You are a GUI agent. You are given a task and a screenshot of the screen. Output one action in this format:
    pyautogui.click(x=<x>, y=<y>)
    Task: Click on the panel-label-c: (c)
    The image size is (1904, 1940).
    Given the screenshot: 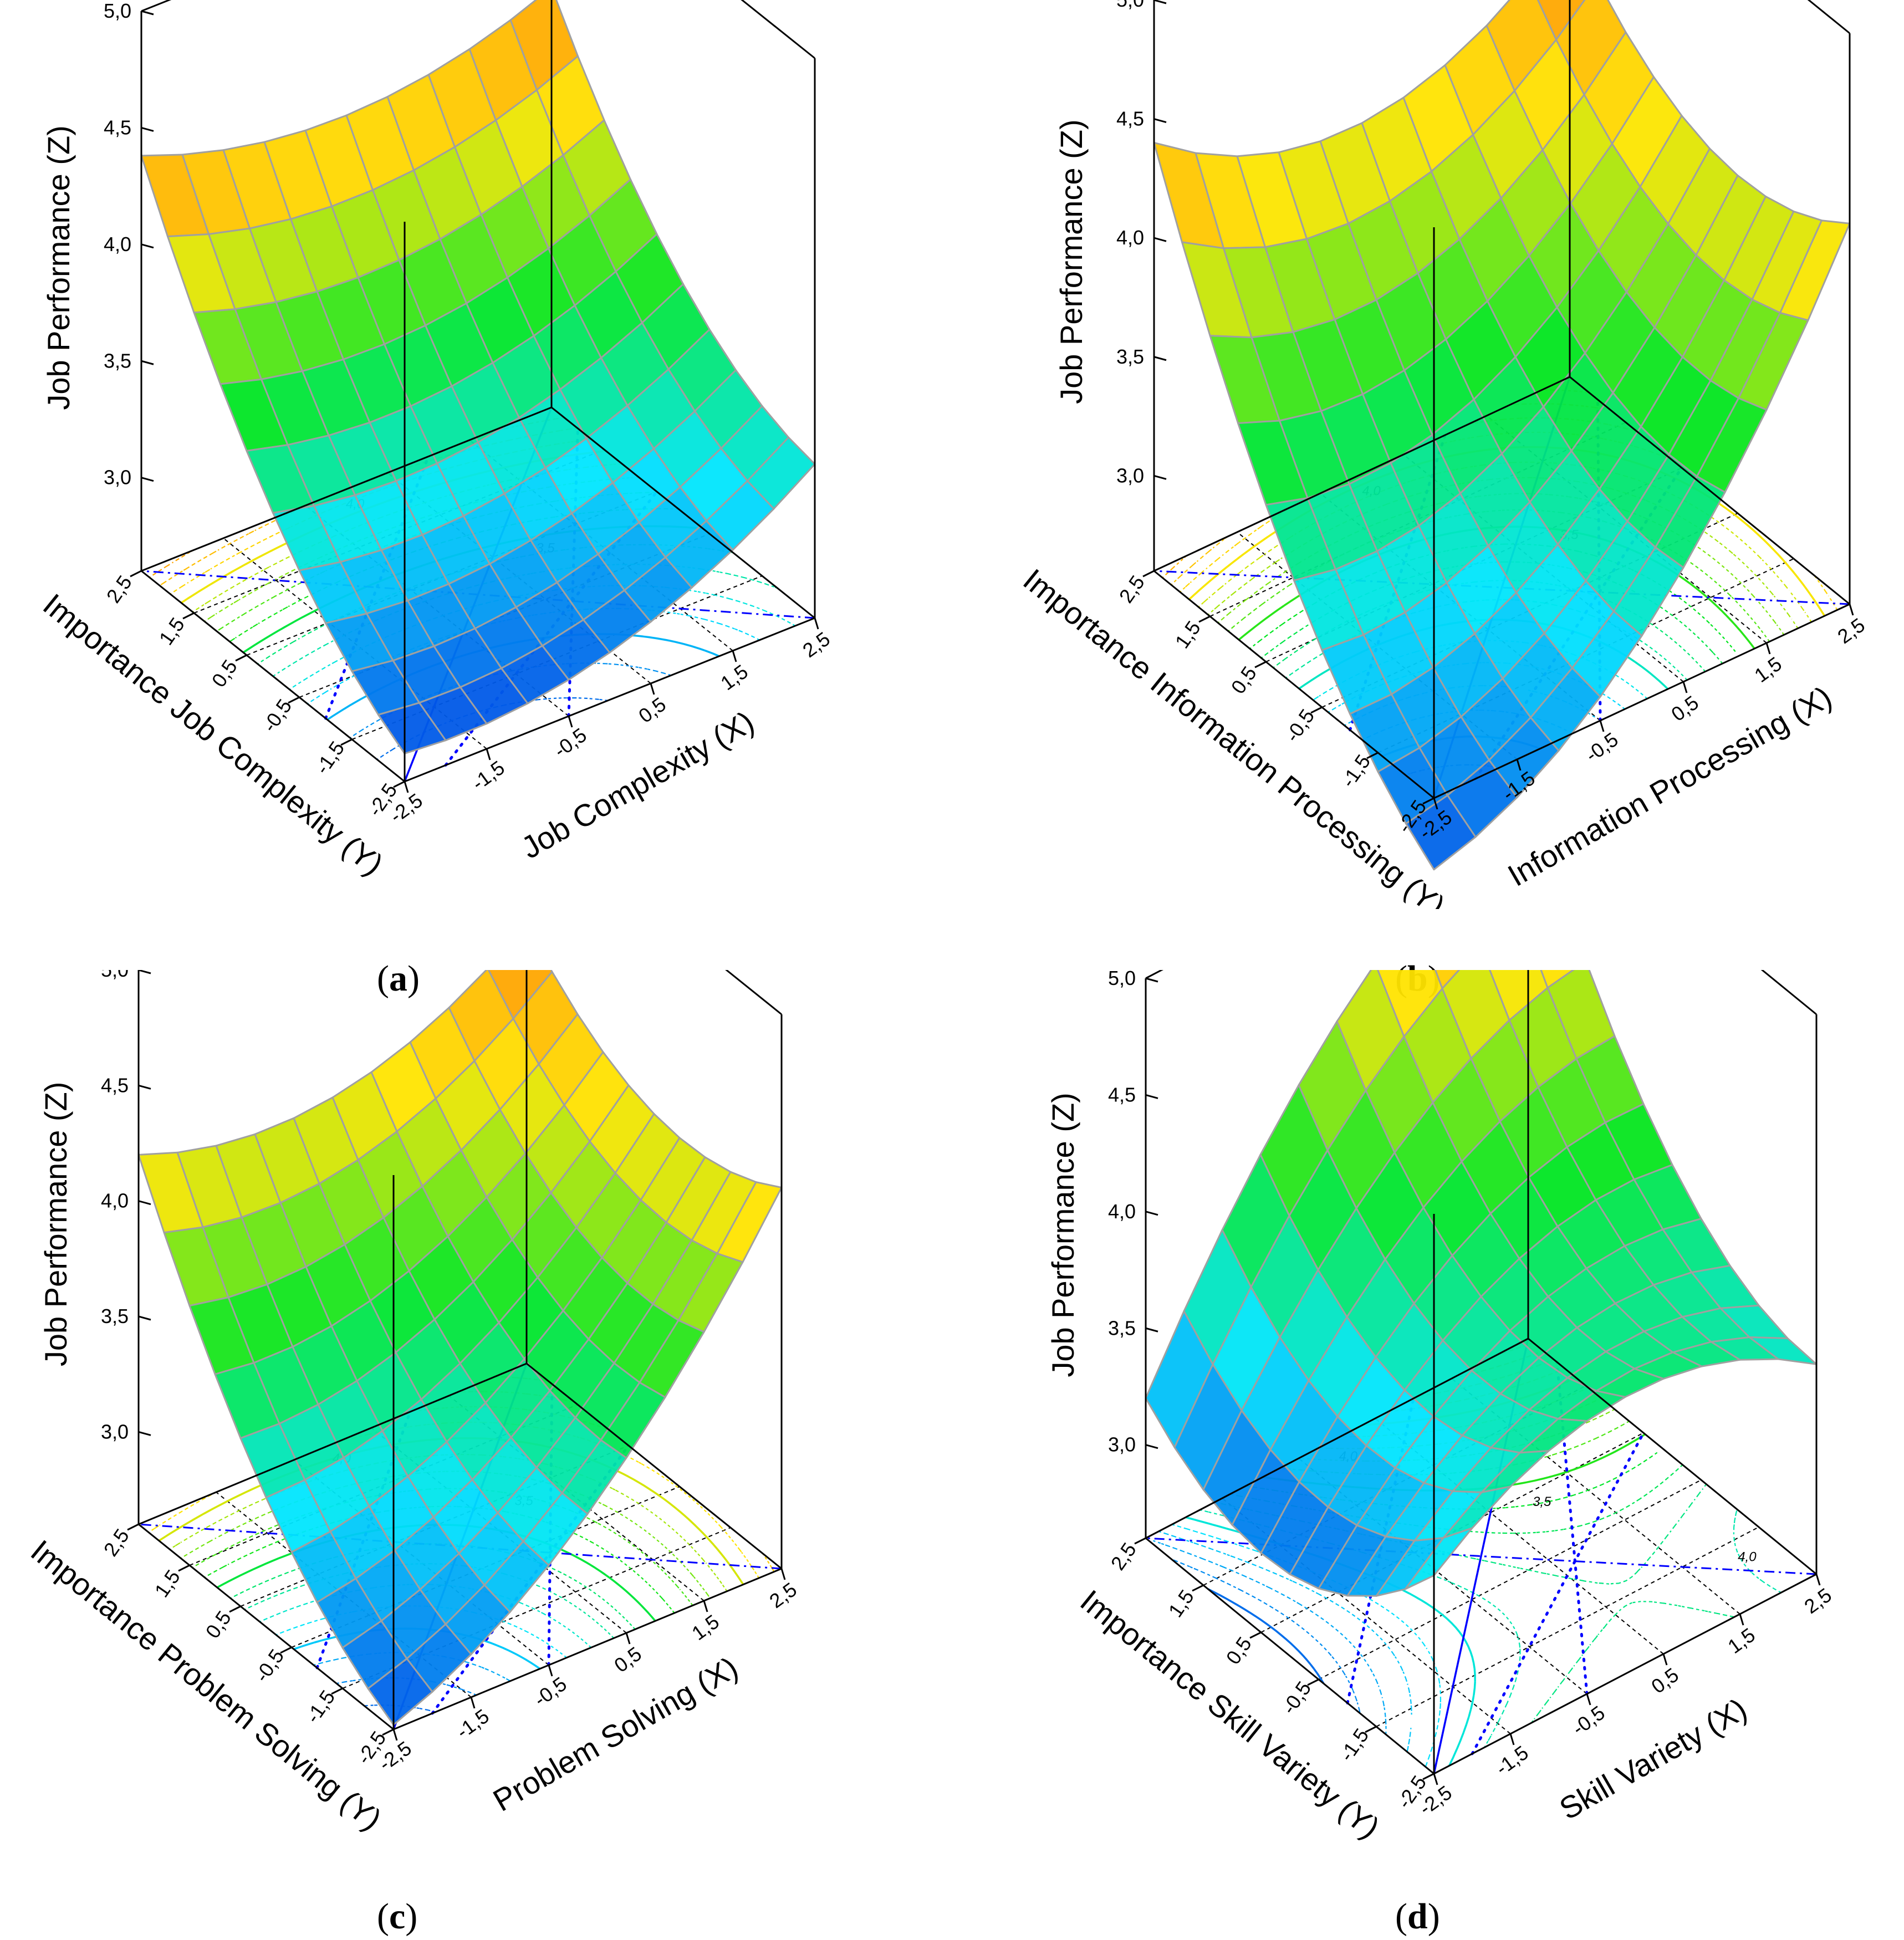 What is the action you would take?
    pyautogui.click(x=397, y=1916)
    